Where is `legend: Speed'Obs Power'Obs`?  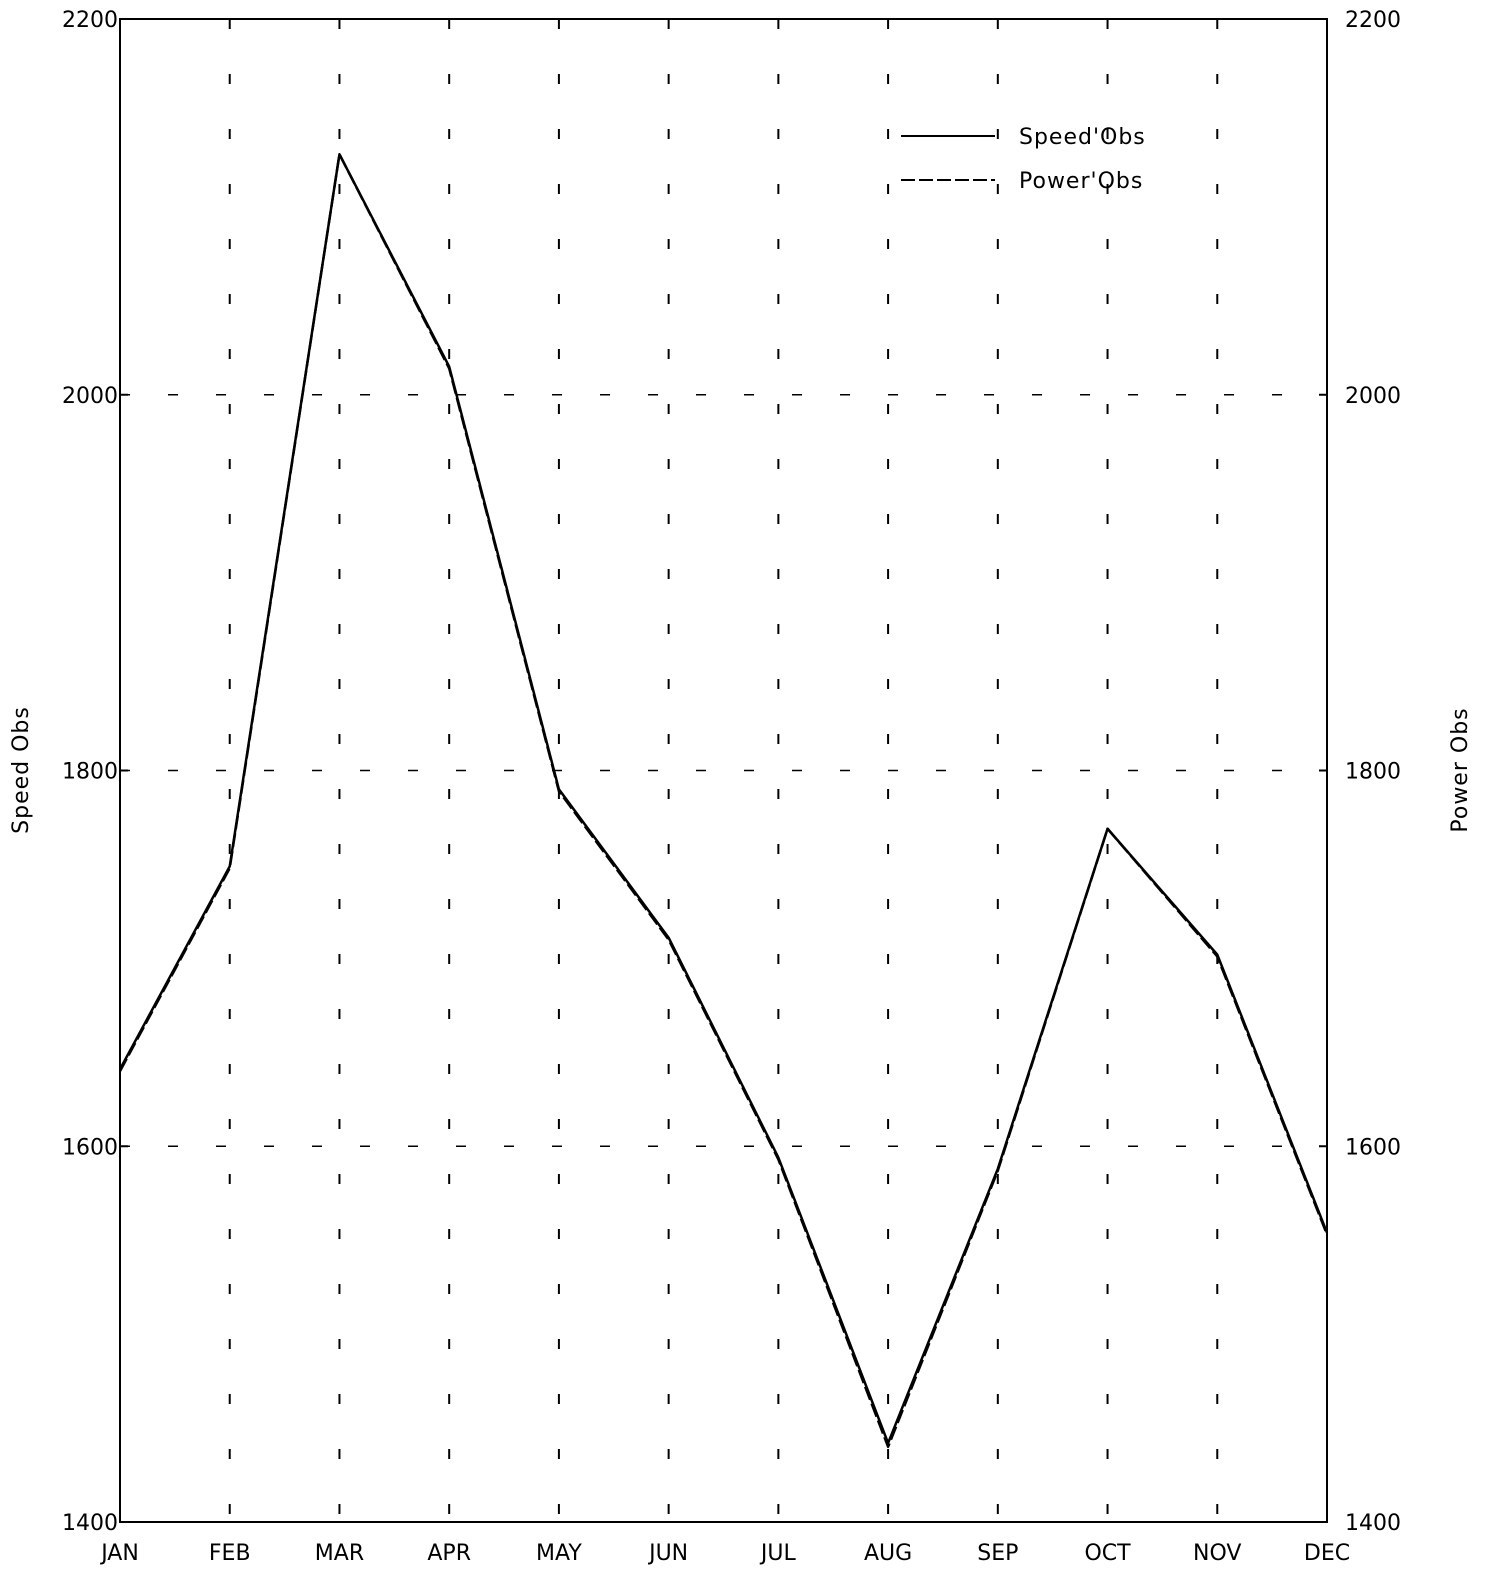
legend: Speed'Obs Power'Obs is located at coordinates (1023, 159).